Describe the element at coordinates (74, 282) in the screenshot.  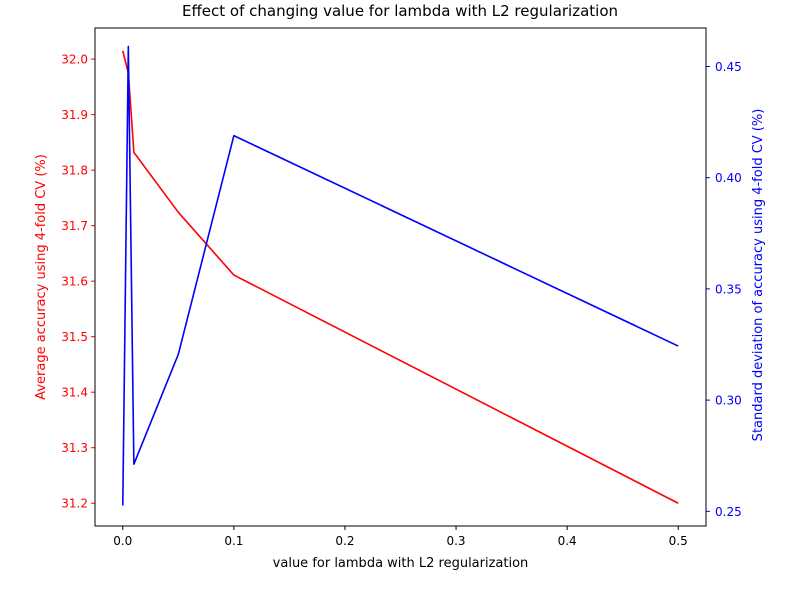
I see `left-y-tick-label: 31.6` at that location.